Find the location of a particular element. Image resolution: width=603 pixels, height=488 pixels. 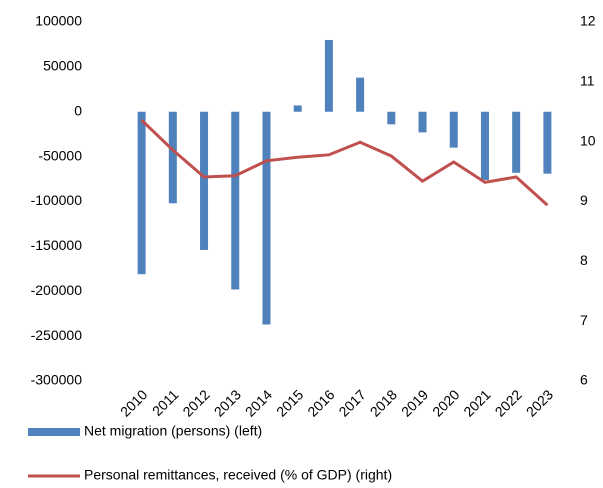

y-tick-label: -250000 is located at coordinates (57, 335).